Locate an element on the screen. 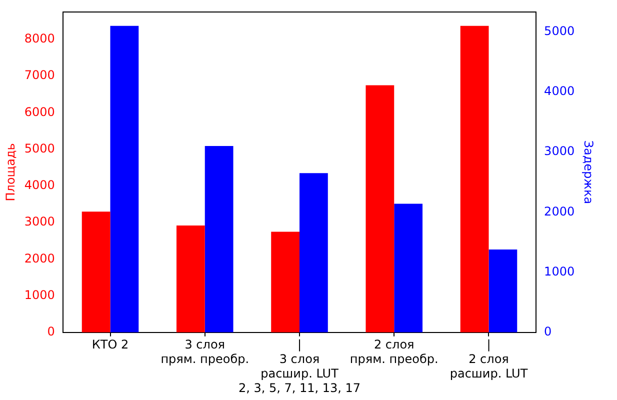  x-tick-label: | 2 слоя расшир. LUT is located at coordinates (489, 359).